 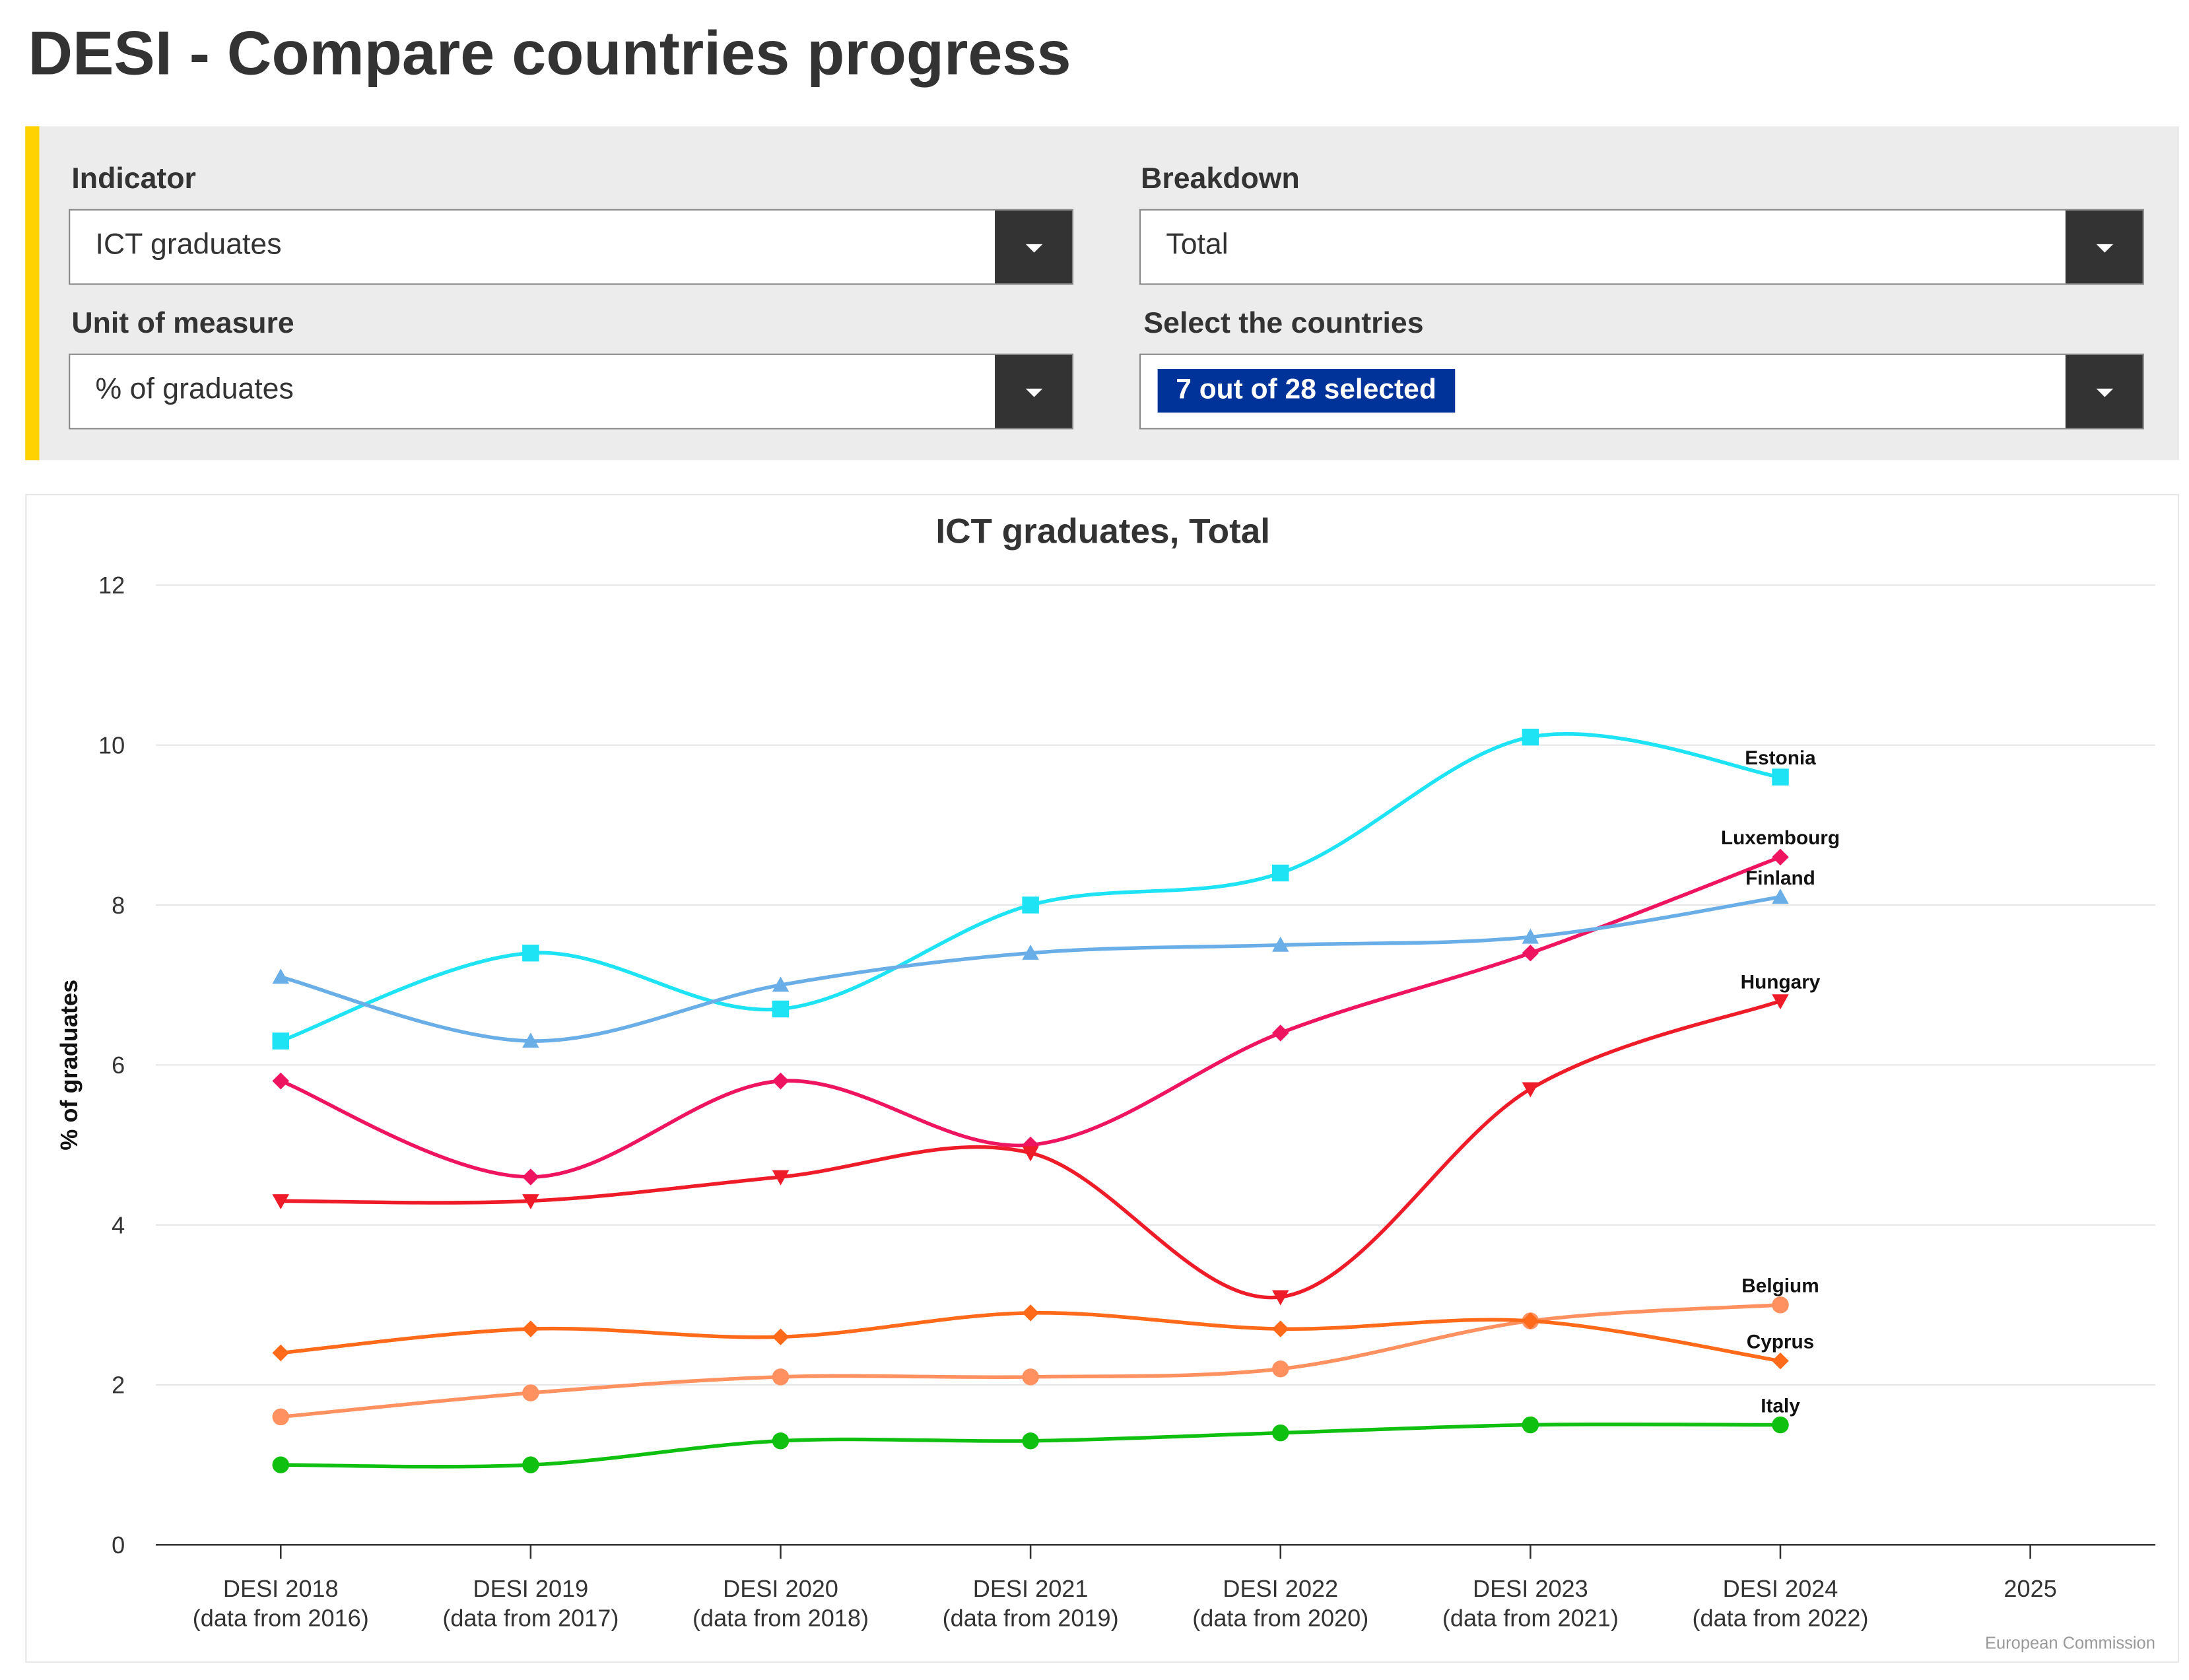 I want to click on y-tick-label: 0, so click(x=118, y=1545).